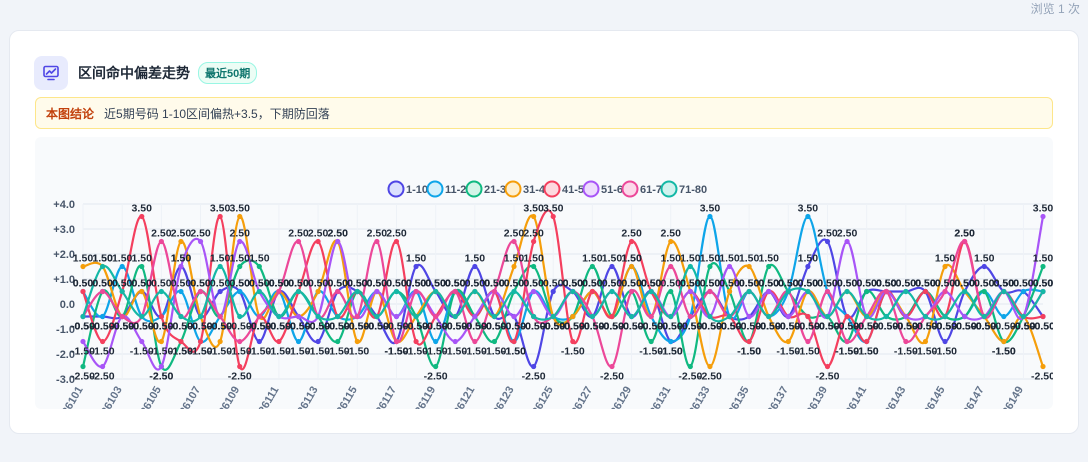 The width and height of the screenshot is (1088, 462). What do you see at coordinates (459, 190) in the screenshot?
I see `legend-label: 11-20` at bounding box center [459, 190].